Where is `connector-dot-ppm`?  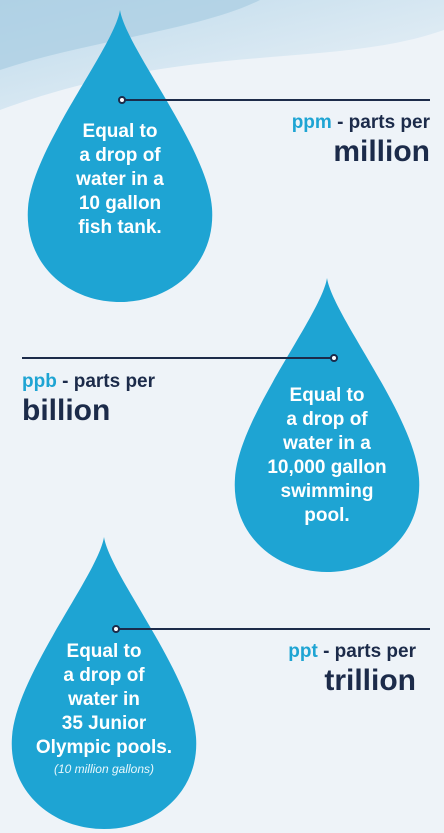
connector-dot-ppm is located at coordinates (122, 100).